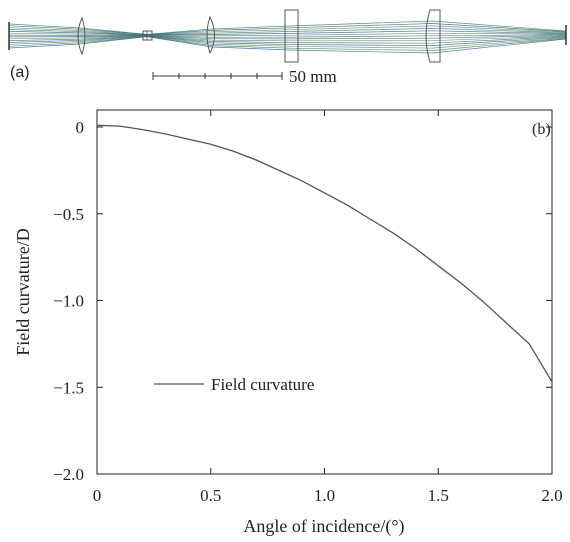  Describe the element at coordinates (20, 72) in the screenshot. I see `panel-a-label: (a)` at that location.